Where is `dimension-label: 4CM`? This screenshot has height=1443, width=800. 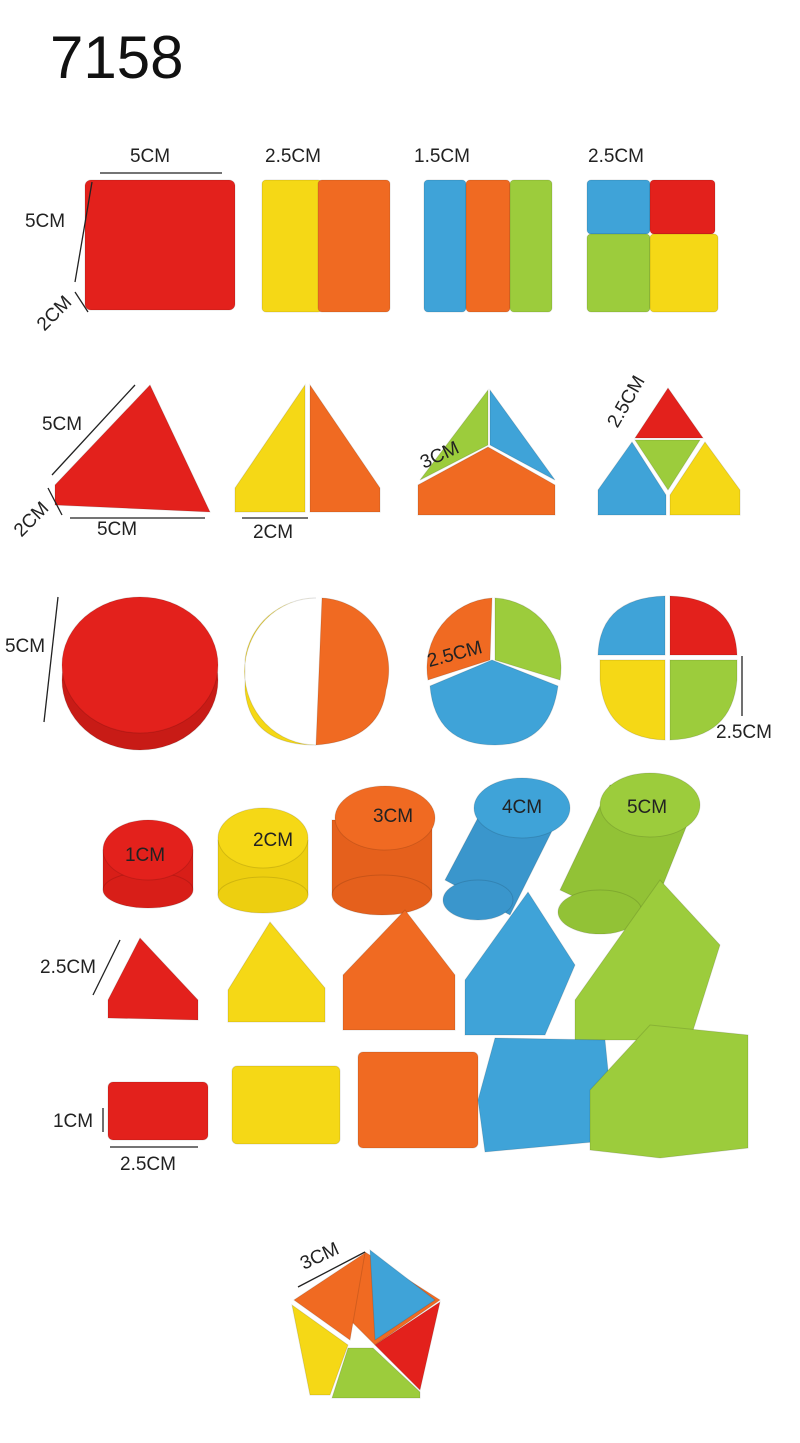
dimension-label: 4CM is located at coordinates (522, 807).